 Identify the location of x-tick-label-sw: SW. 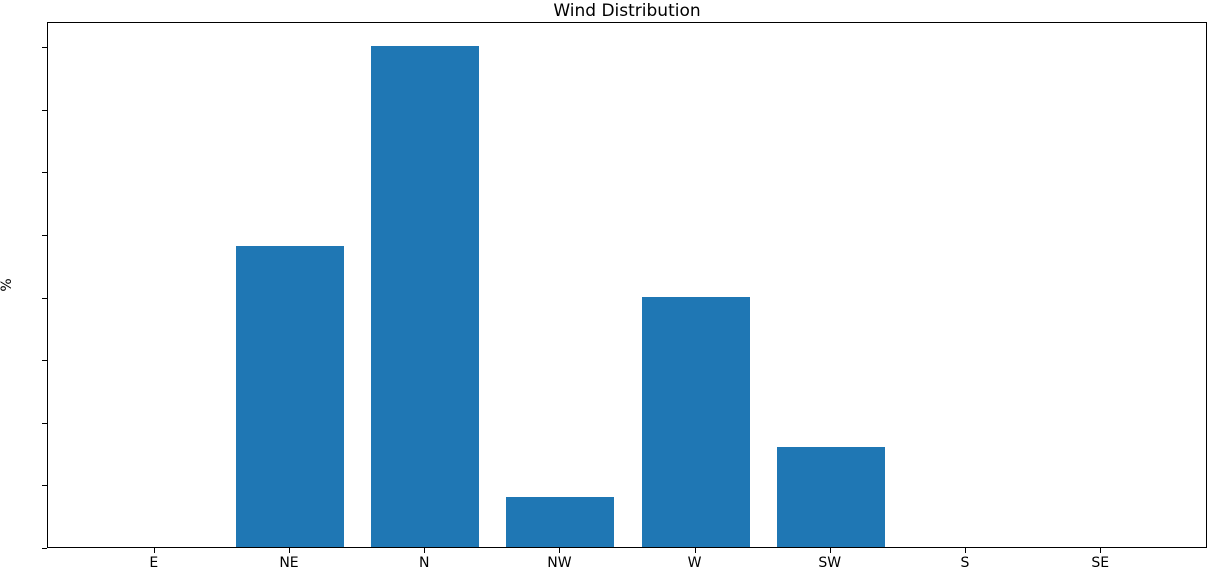
(830, 563).